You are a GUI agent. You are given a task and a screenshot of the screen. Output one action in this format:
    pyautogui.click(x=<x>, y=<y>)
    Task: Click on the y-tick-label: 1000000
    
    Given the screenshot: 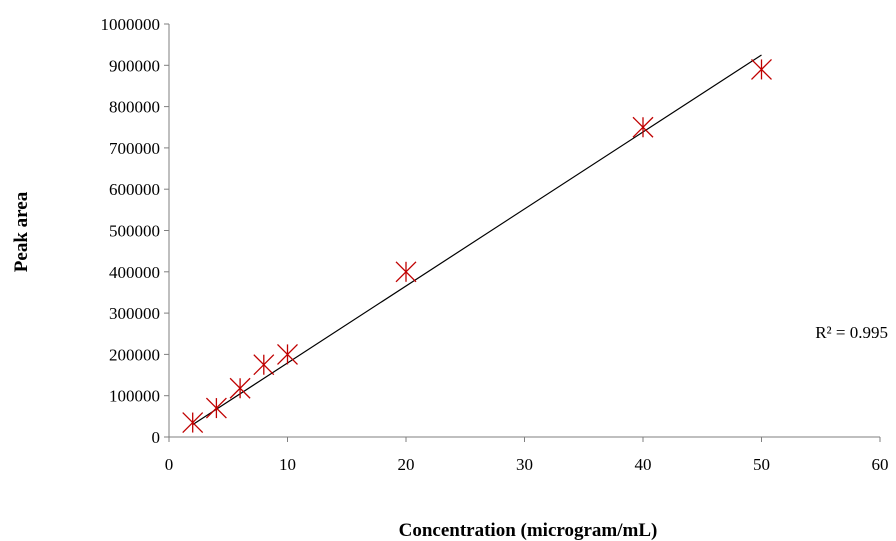 What is the action you would take?
    pyautogui.click(x=131, y=24)
    